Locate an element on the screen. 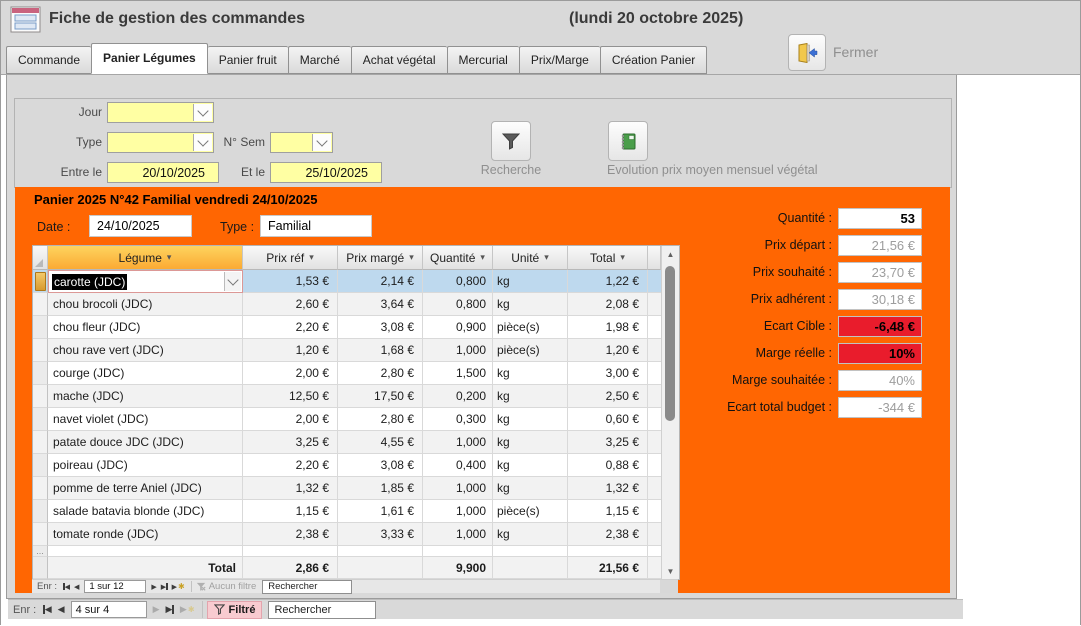 The width and height of the screenshot is (1081, 626). legume-combo-cell: carotte (JDC) is located at coordinates (145, 281).